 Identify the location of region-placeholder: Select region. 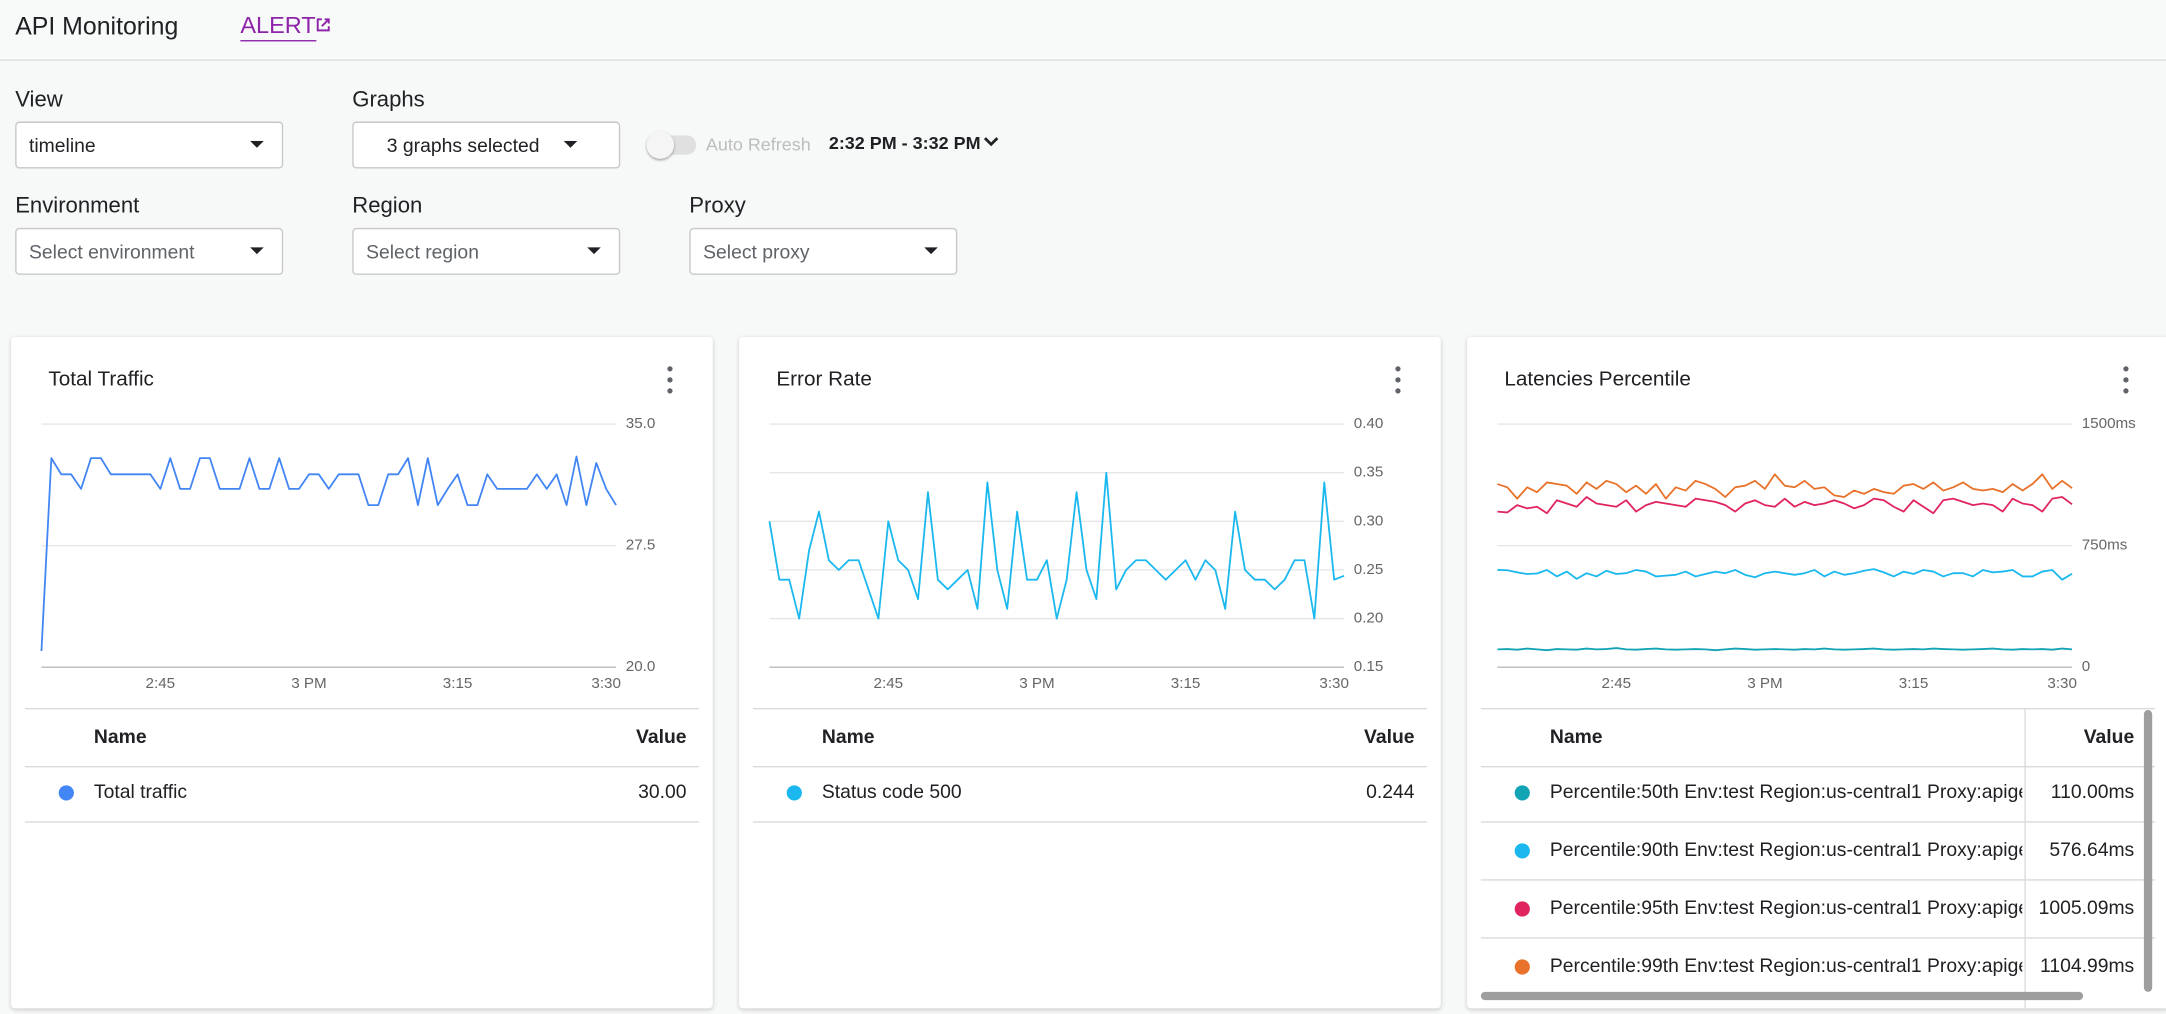
(422, 251).